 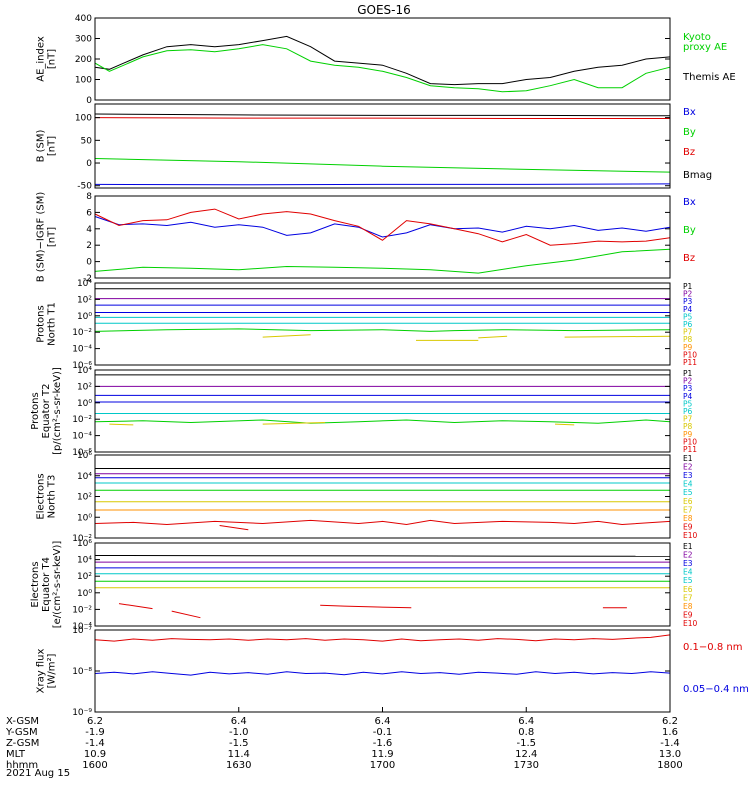 What do you see at coordinates (52, 670) in the screenshot?
I see `y-axis-title: [W/m²]` at bounding box center [52, 670].